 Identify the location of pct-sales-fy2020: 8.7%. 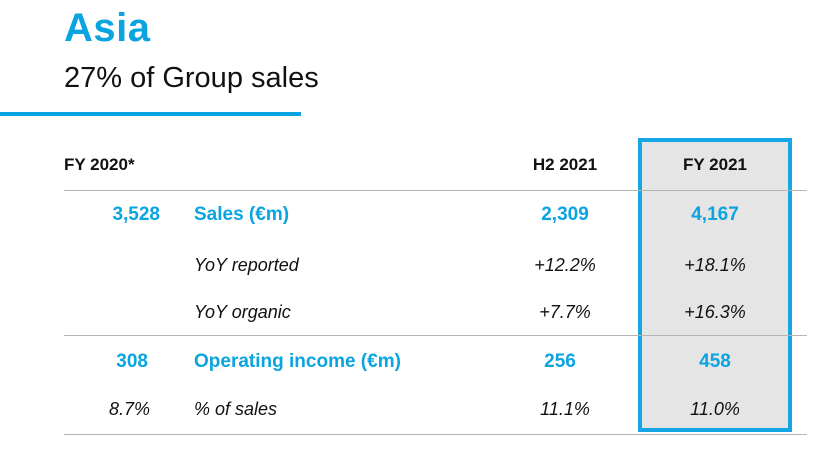
(129, 409).